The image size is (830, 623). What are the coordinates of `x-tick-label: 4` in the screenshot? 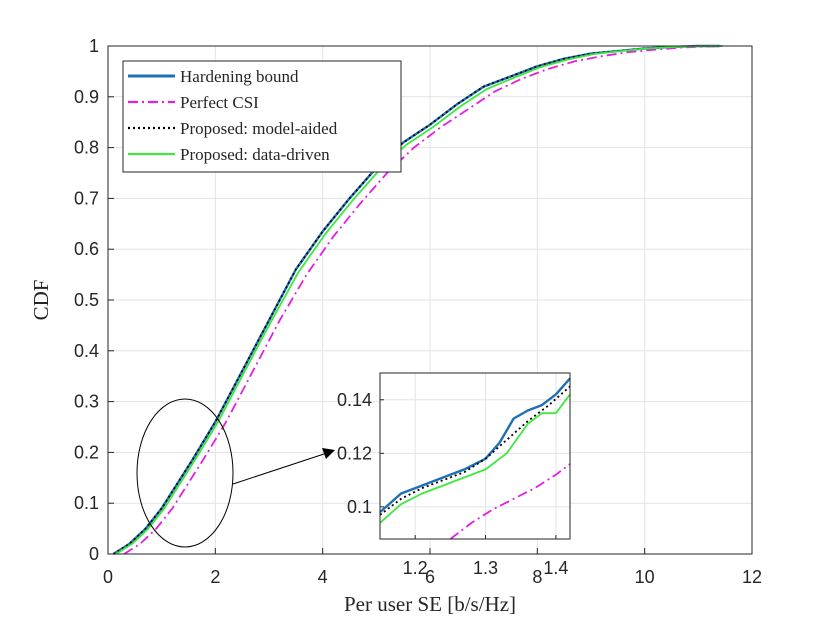 It's located at (323, 577).